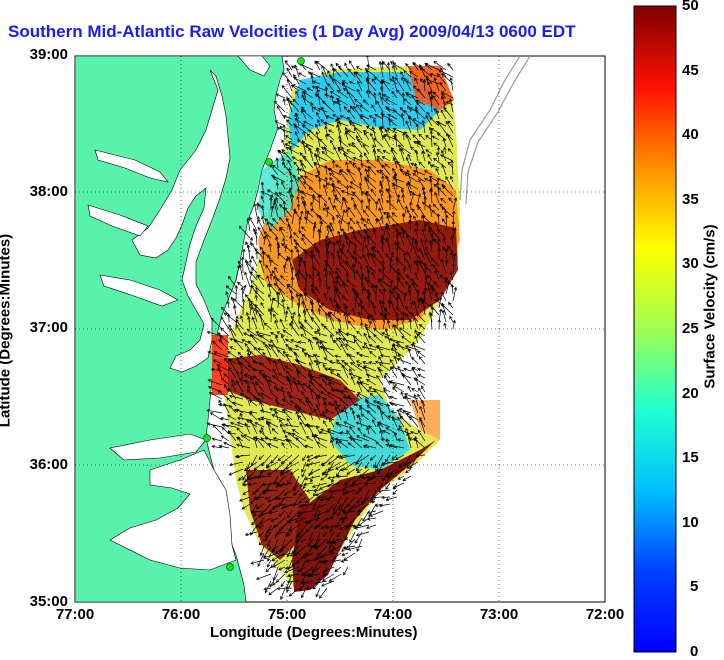  What do you see at coordinates (48, 191) in the screenshot?
I see `y-tick-label: 38:00` at bounding box center [48, 191].